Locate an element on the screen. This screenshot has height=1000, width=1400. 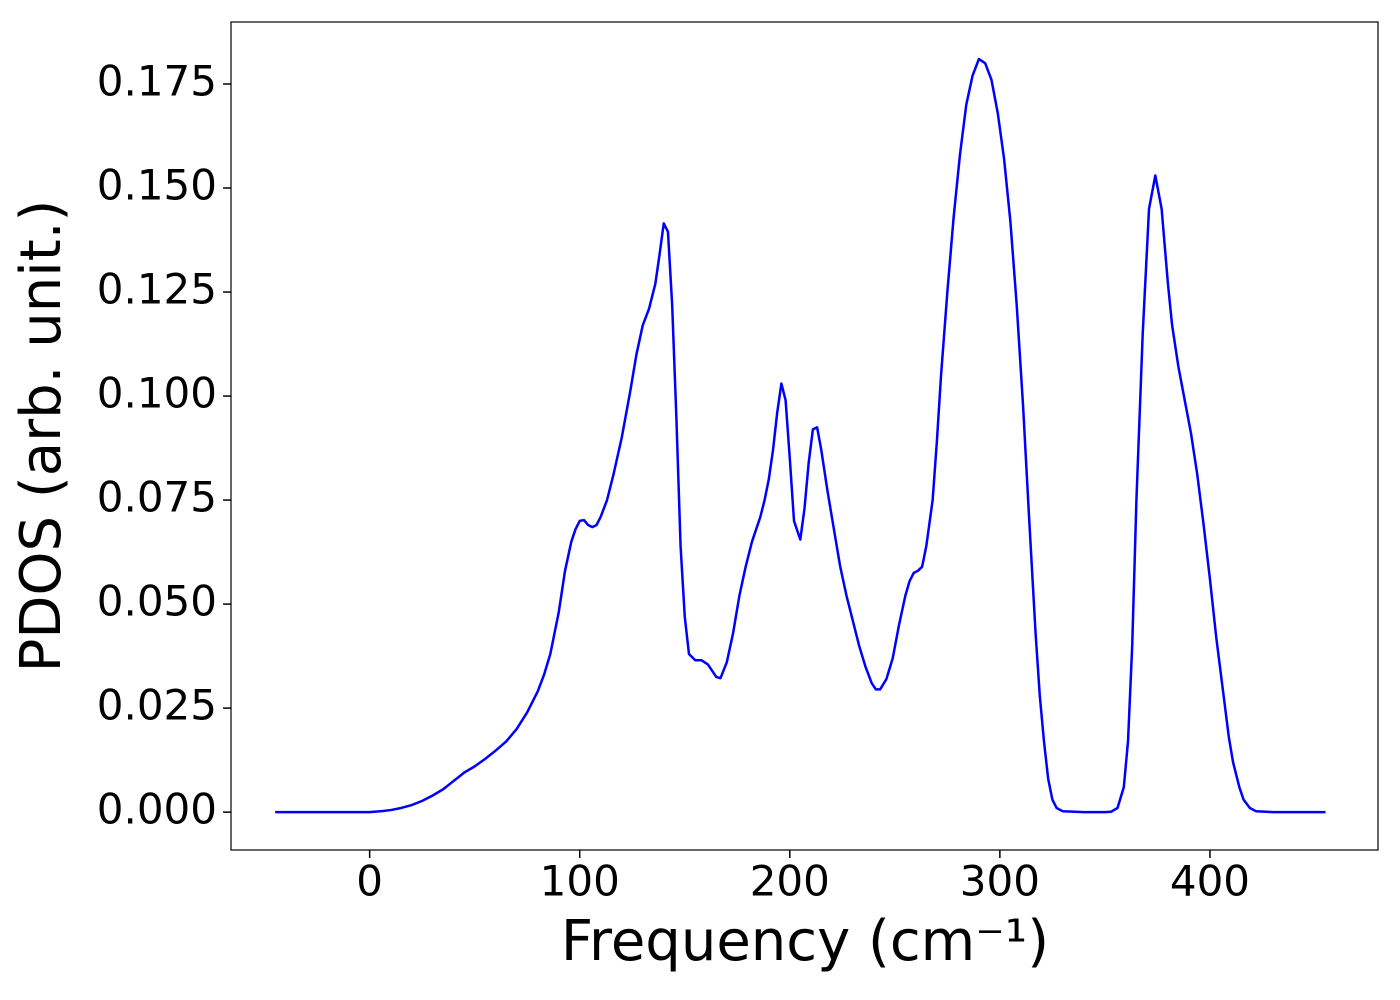
x-tick-label: 100 is located at coordinates (580, 881).